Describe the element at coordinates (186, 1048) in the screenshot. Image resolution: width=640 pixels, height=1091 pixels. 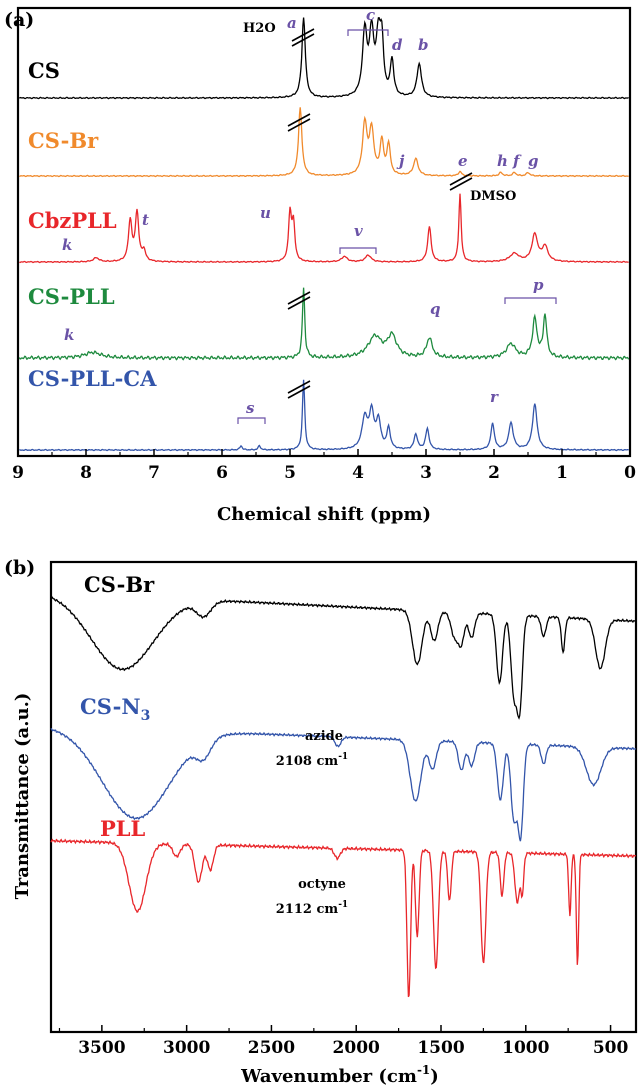
I see `ir-x-tick-label-3000: 3000` at that location.